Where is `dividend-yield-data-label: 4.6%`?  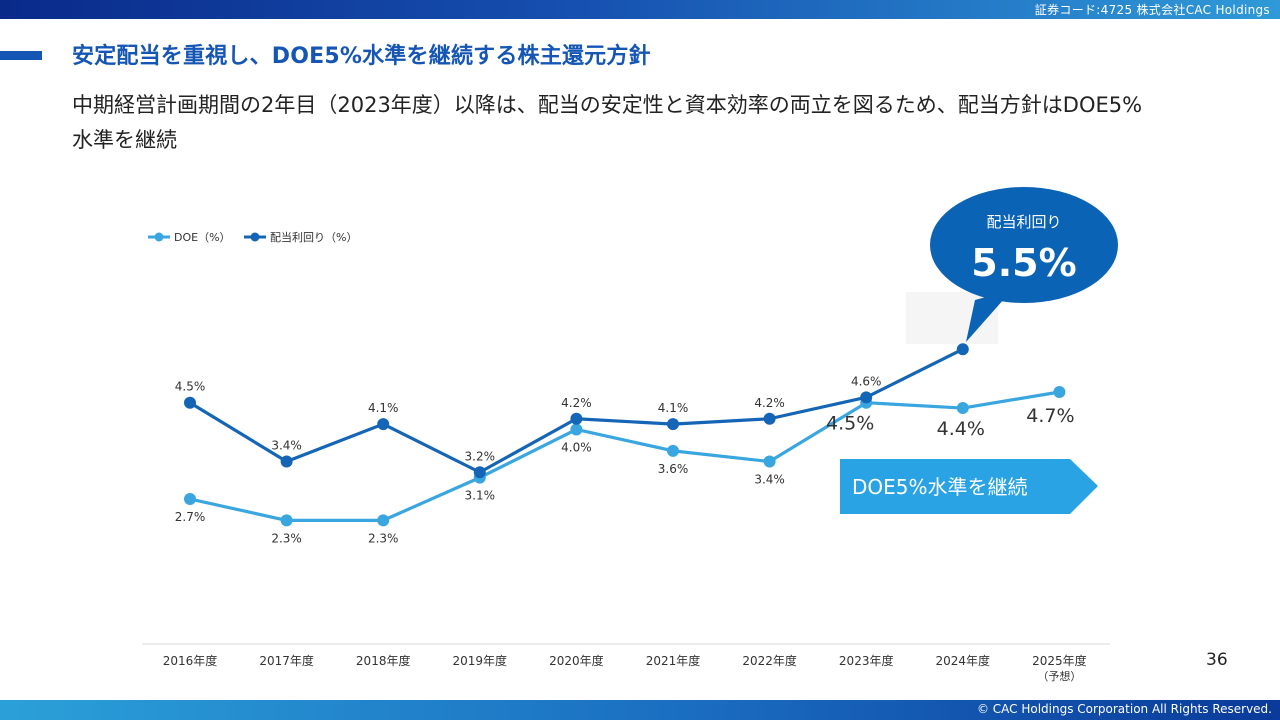 dividend-yield-data-label: 4.6% is located at coordinates (866, 381).